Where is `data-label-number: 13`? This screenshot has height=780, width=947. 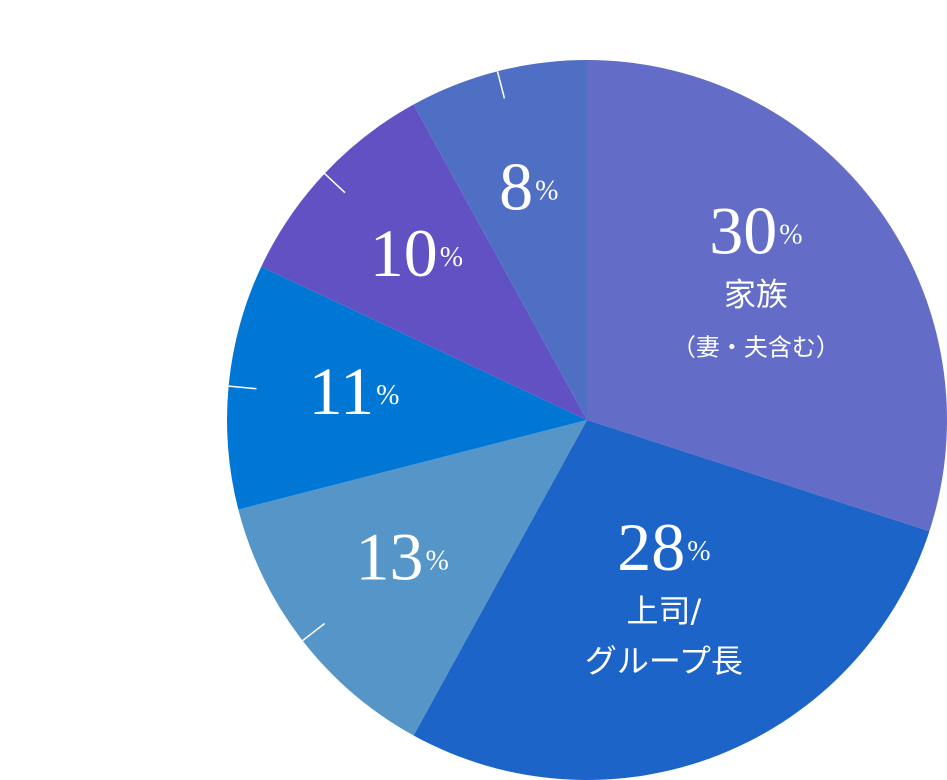
data-label-number: 13 is located at coordinates (389, 556).